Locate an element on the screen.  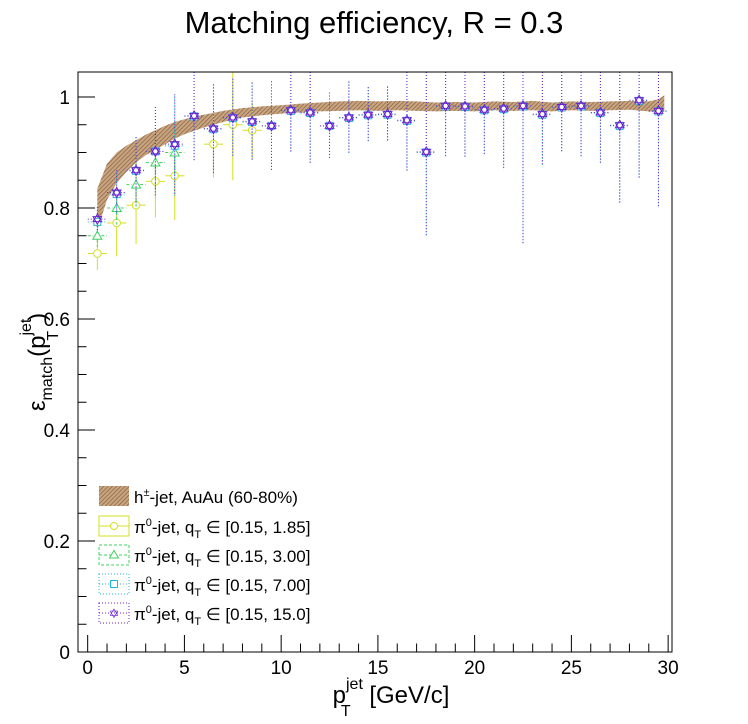
x-axis-label-unit: [GeV/c] is located at coordinates (406, 695).